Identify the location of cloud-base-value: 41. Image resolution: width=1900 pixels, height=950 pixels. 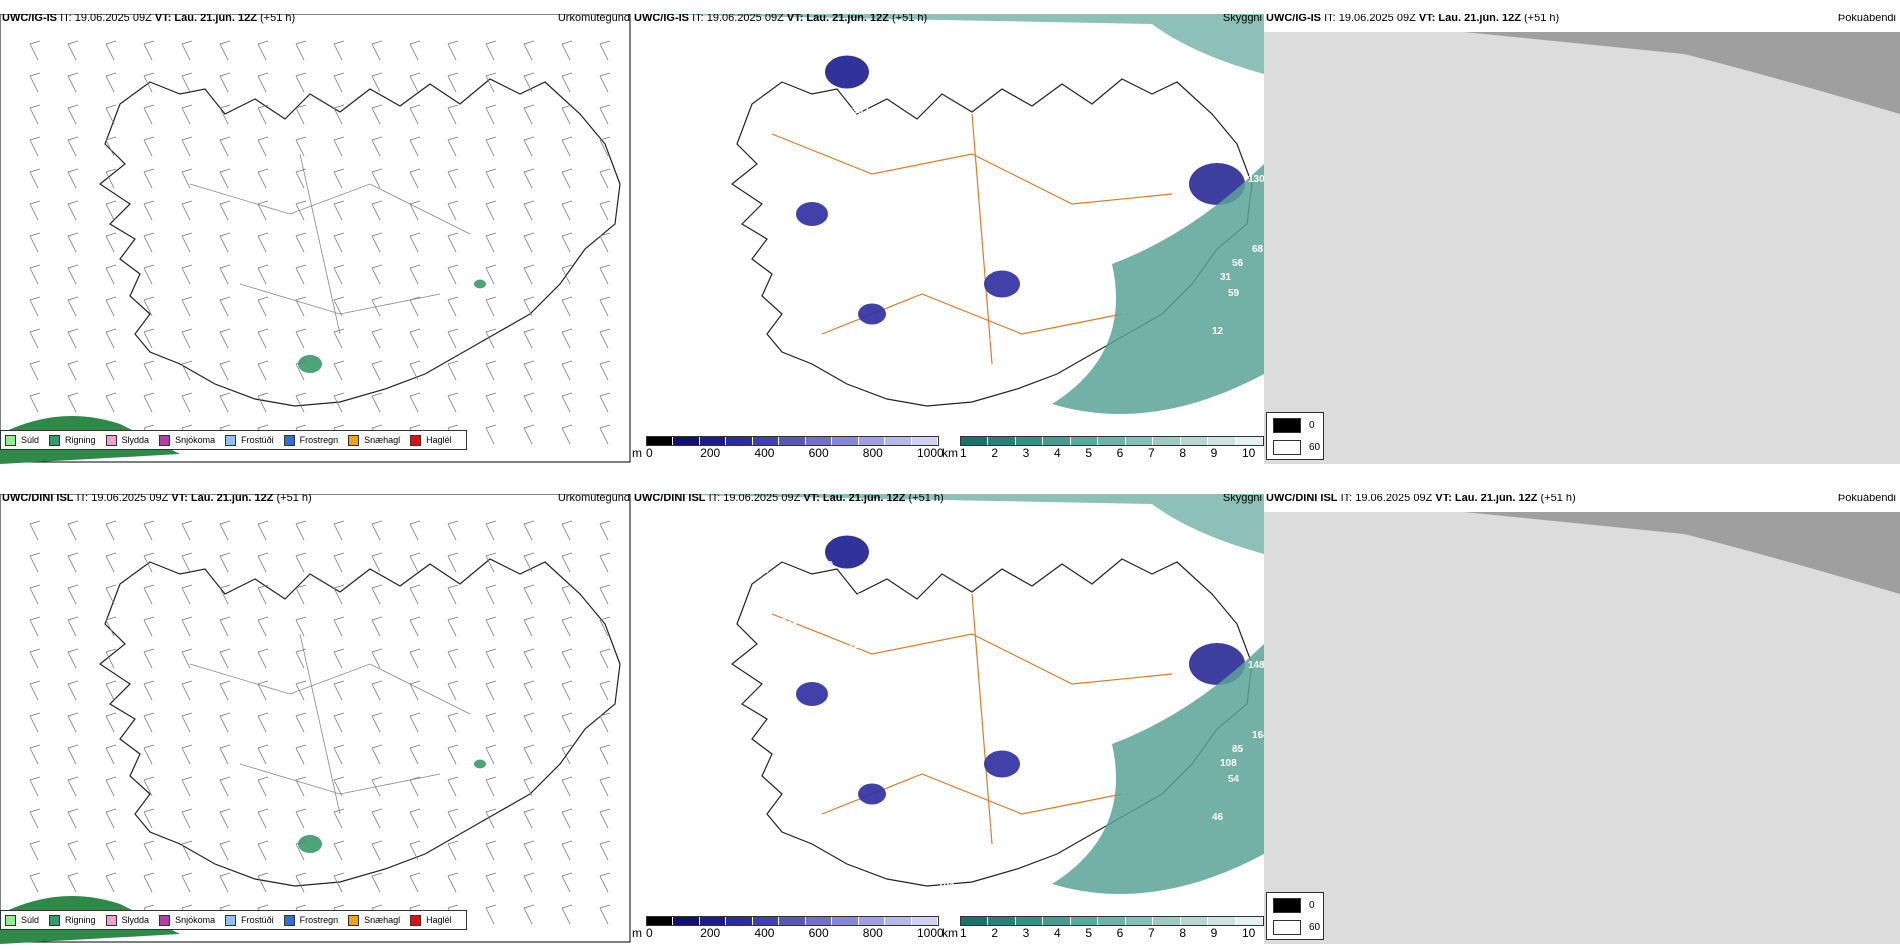
(788, 537).